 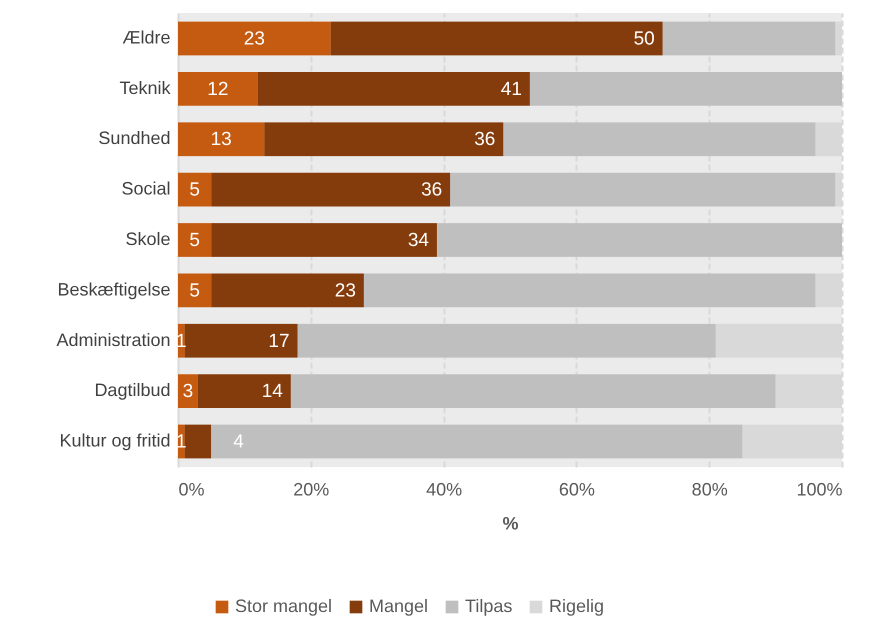 I want to click on data-label: 14, so click(x=273, y=391).